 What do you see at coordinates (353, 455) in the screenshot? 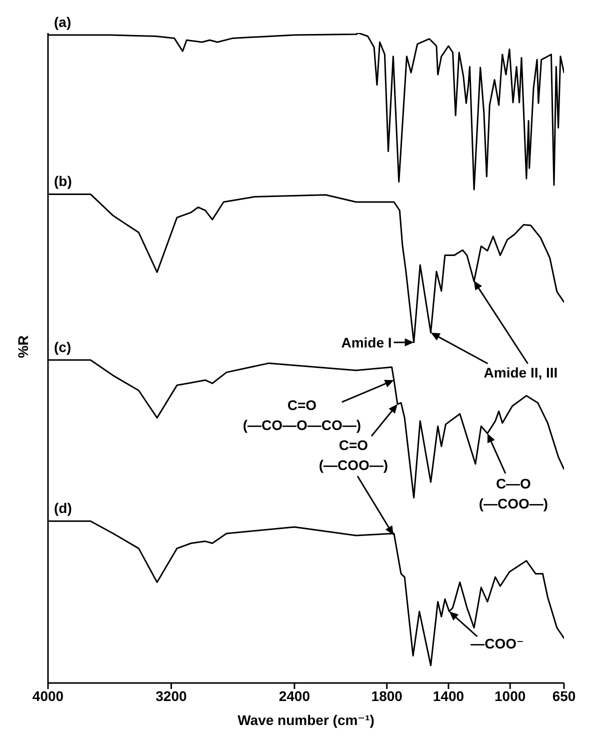
I see `annotation: C=O (—COO—)` at bounding box center [353, 455].